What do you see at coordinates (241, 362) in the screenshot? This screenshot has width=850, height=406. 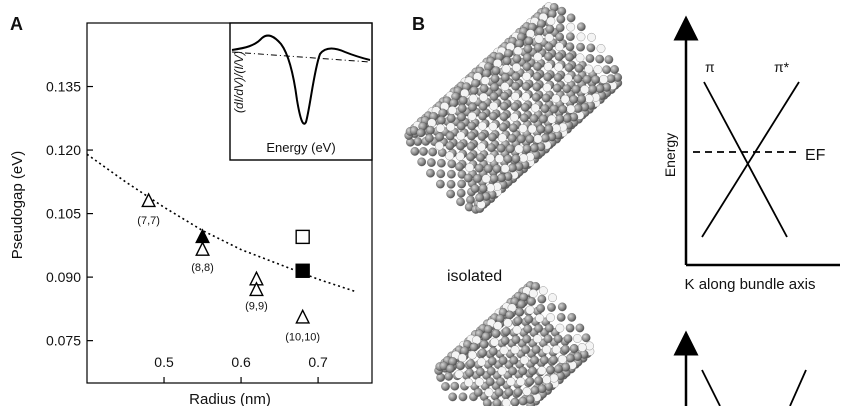 I see `x-tick-label: 0.6` at bounding box center [241, 362].